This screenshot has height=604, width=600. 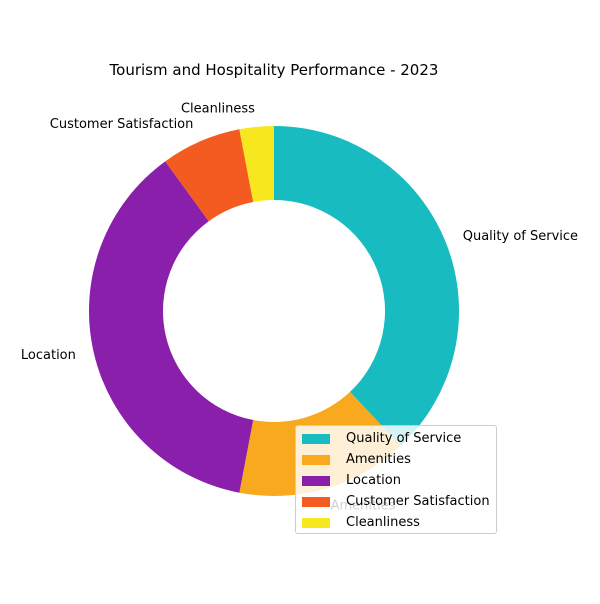 I want to click on legend-label: Quality of Service, so click(x=404, y=438).